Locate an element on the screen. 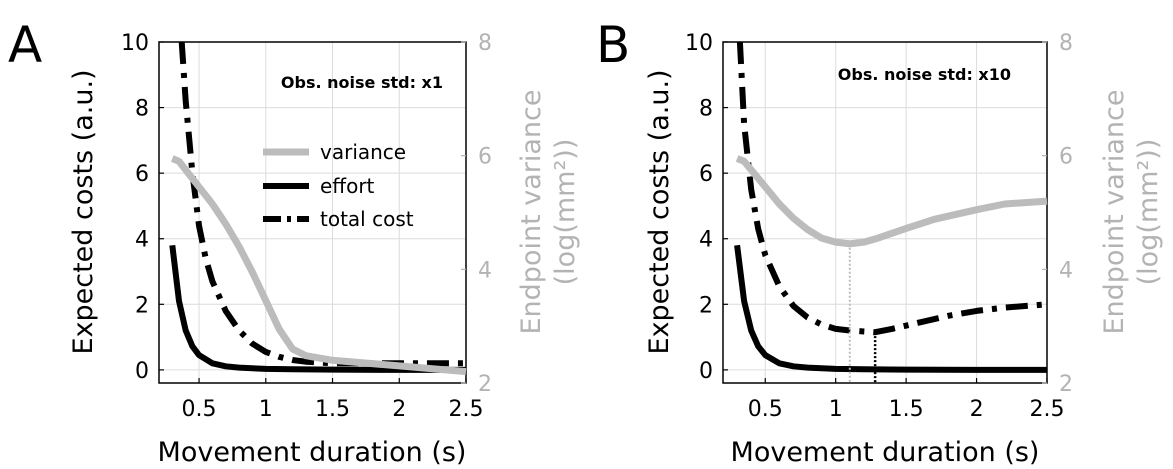  panel-b-ylabel-right-line1: Endpoint variance is located at coordinates (1114, 212).